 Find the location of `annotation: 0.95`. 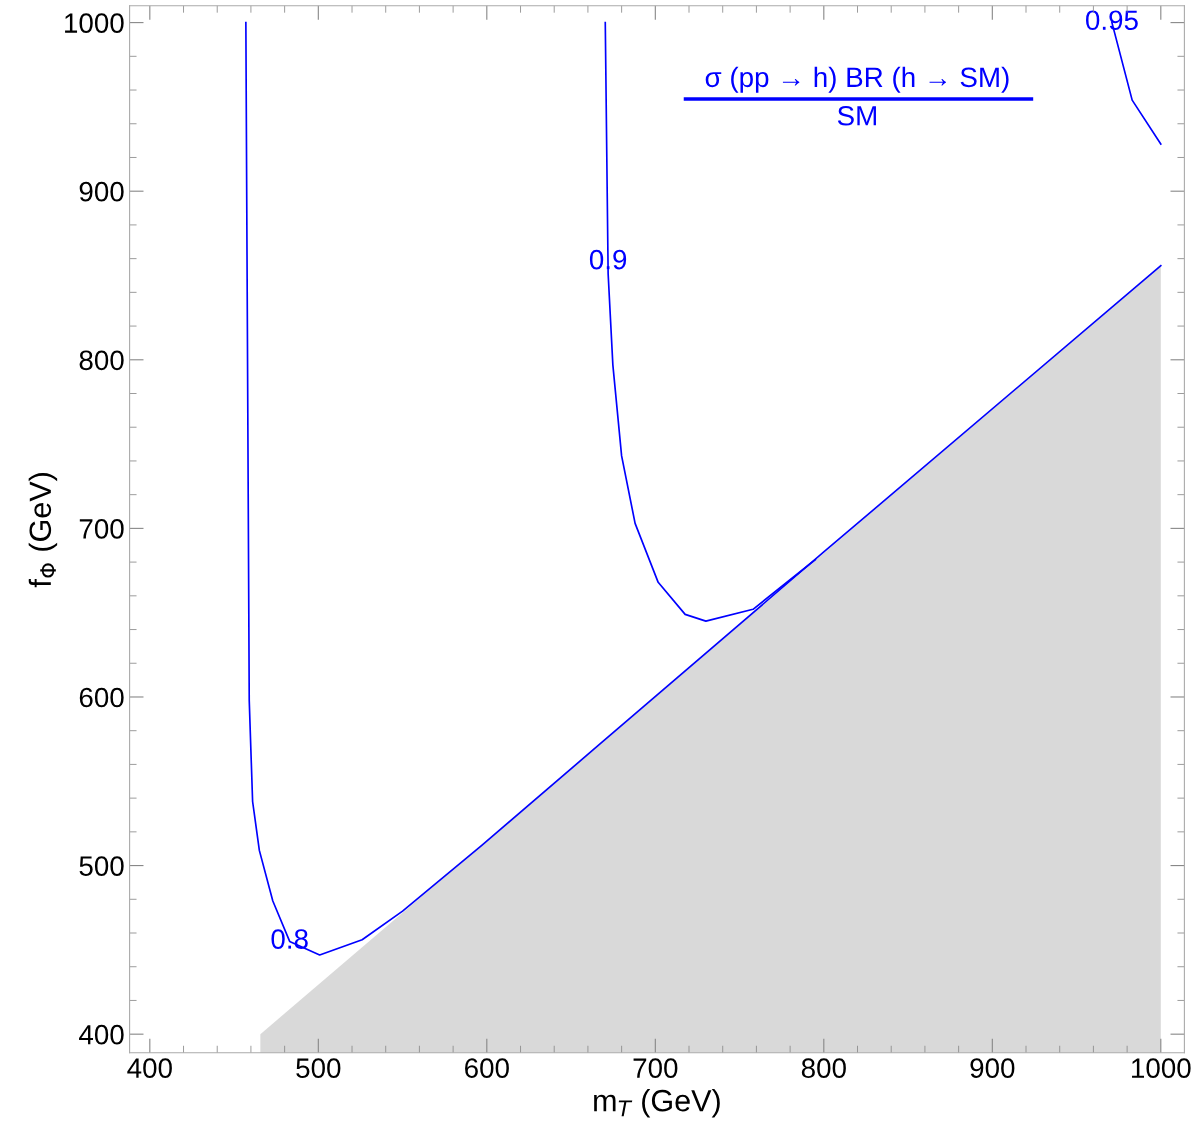

annotation: 0.95 is located at coordinates (1112, 20).